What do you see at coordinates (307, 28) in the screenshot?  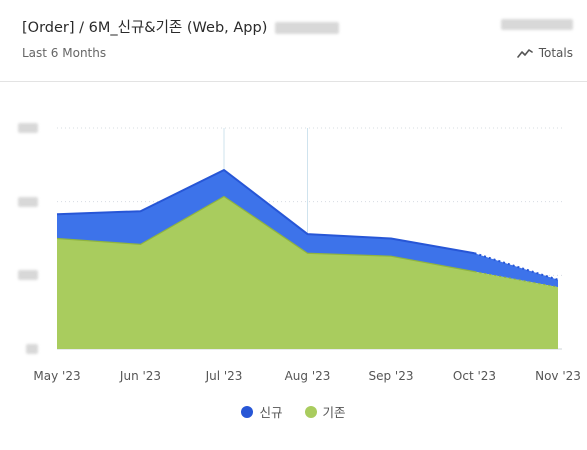 I see `redacted-title-suffix` at bounding box center [307, 28].